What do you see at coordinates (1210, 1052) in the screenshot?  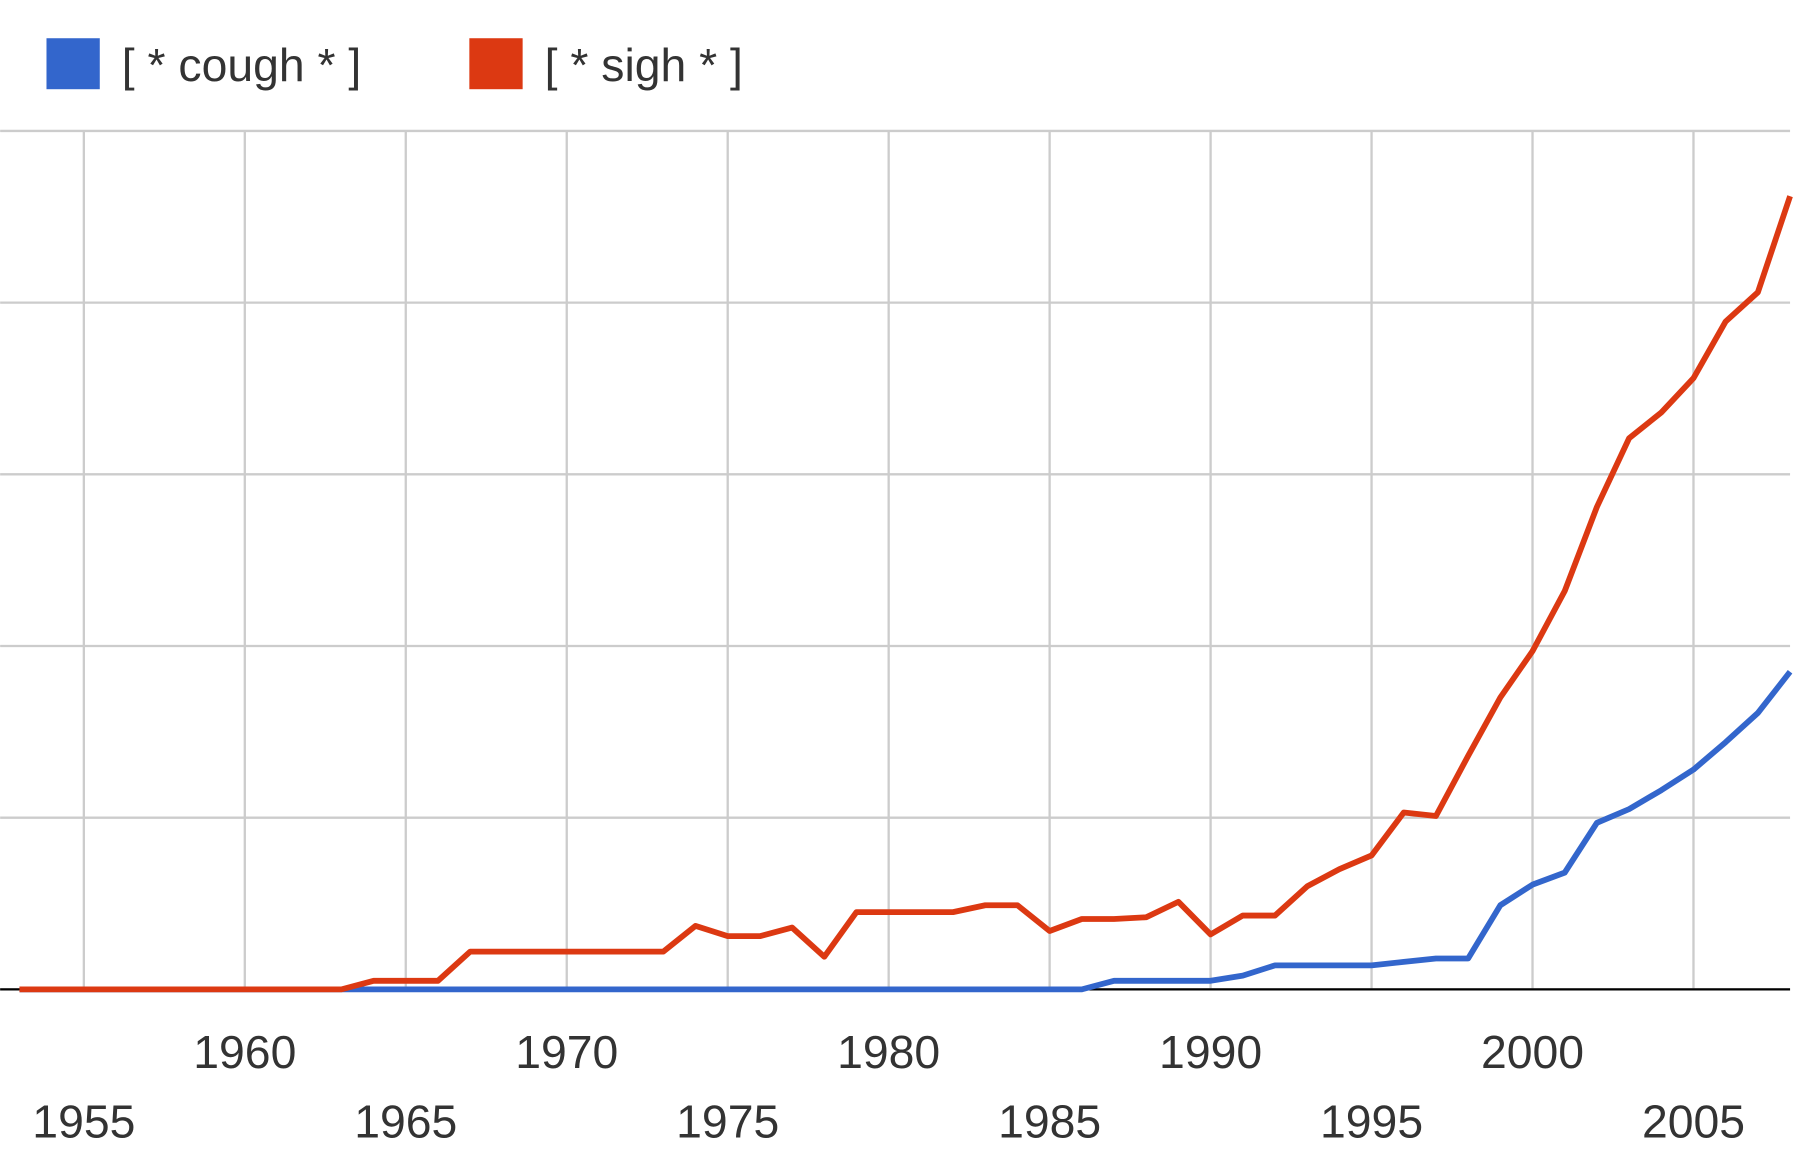 I see `x-tick-label: 1990` at bounding box center [1210, 1052].